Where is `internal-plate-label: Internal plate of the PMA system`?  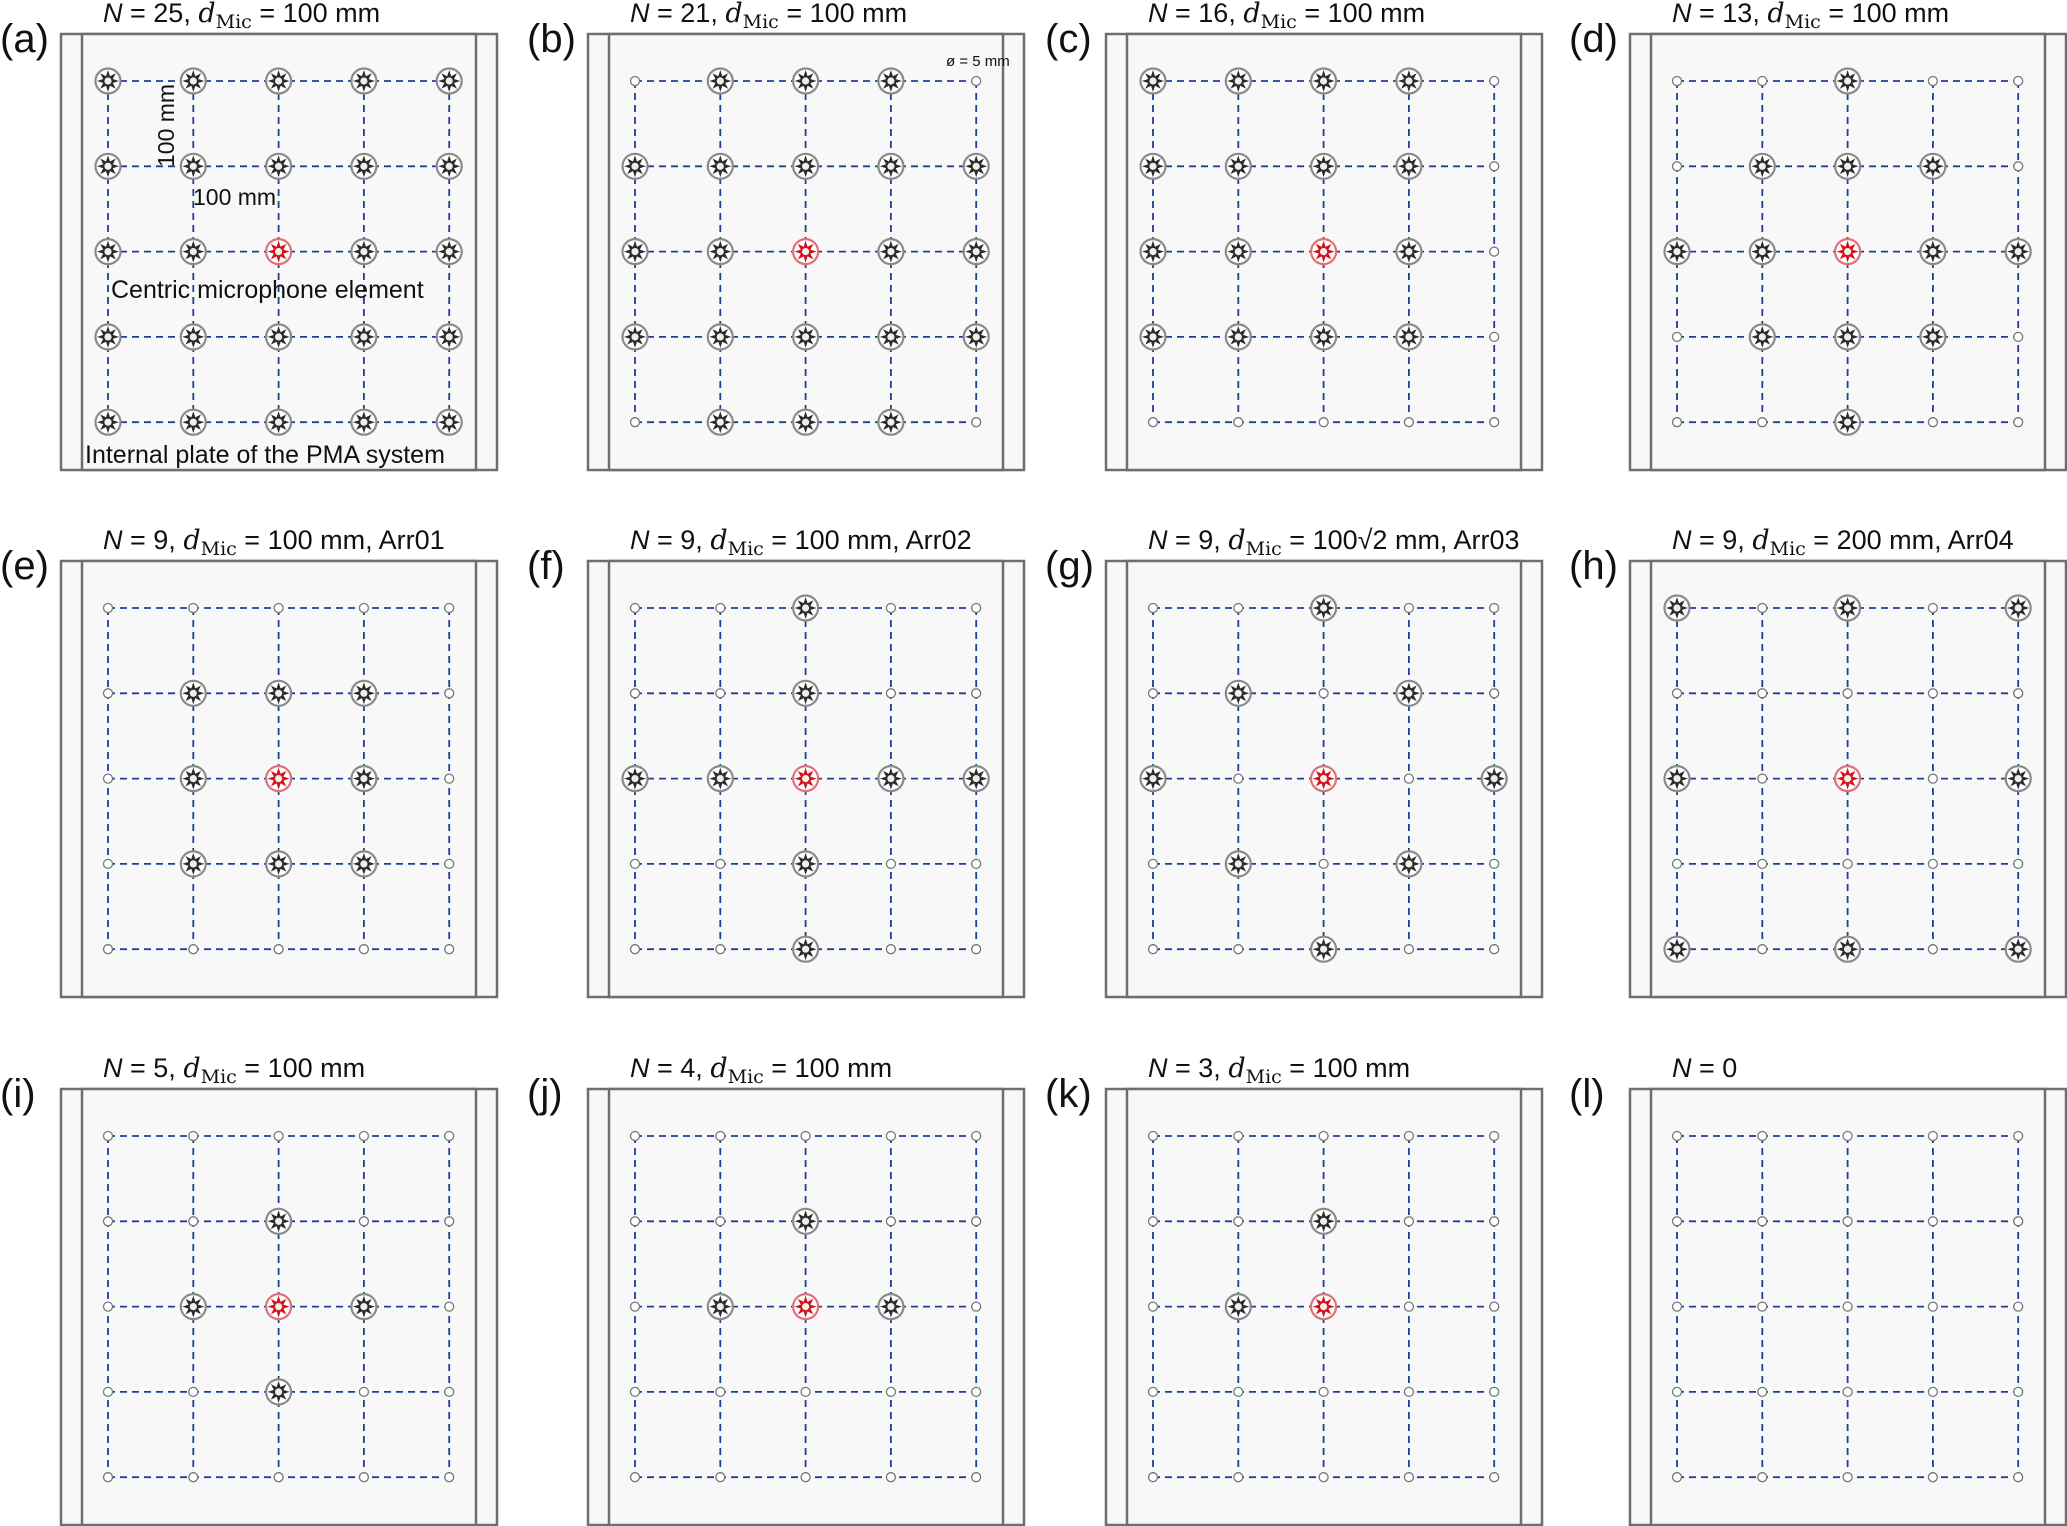
internal-plate-label: Internal plate of the PMA system is located at coordinates (265, 455).